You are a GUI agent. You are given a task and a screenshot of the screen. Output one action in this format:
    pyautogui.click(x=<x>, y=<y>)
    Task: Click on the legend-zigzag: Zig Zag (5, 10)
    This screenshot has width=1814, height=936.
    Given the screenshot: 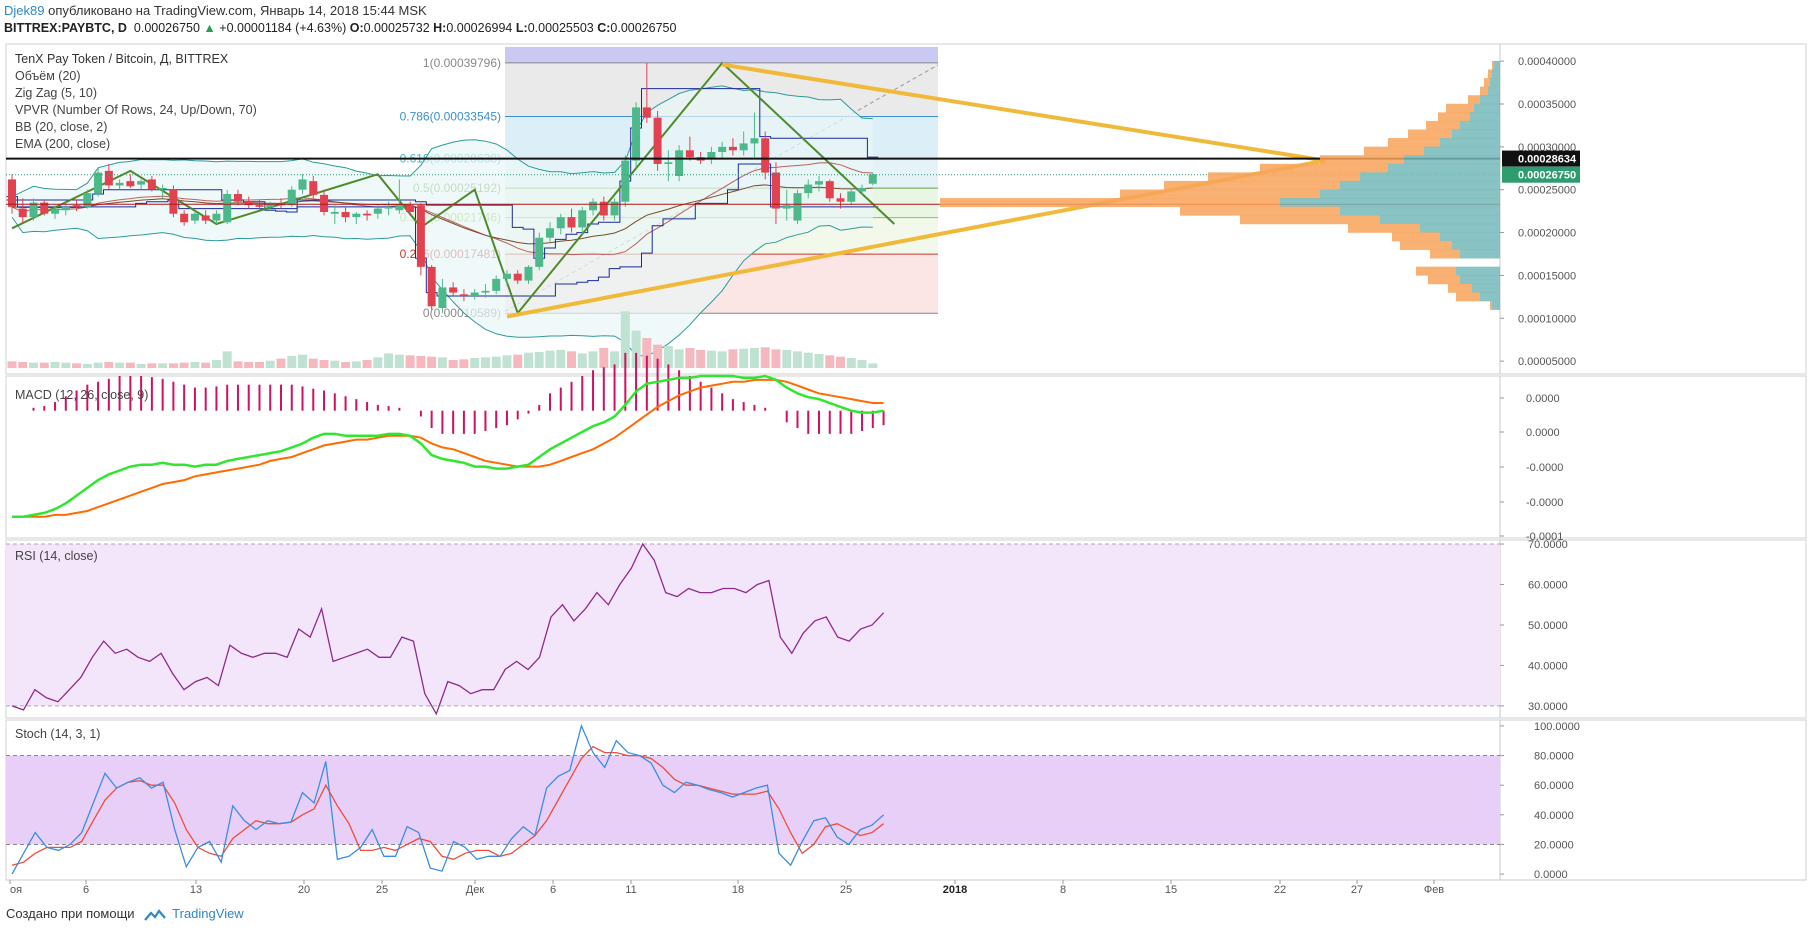 What is the action you would take?
    pyautogui.click(x=56, y=93)
    